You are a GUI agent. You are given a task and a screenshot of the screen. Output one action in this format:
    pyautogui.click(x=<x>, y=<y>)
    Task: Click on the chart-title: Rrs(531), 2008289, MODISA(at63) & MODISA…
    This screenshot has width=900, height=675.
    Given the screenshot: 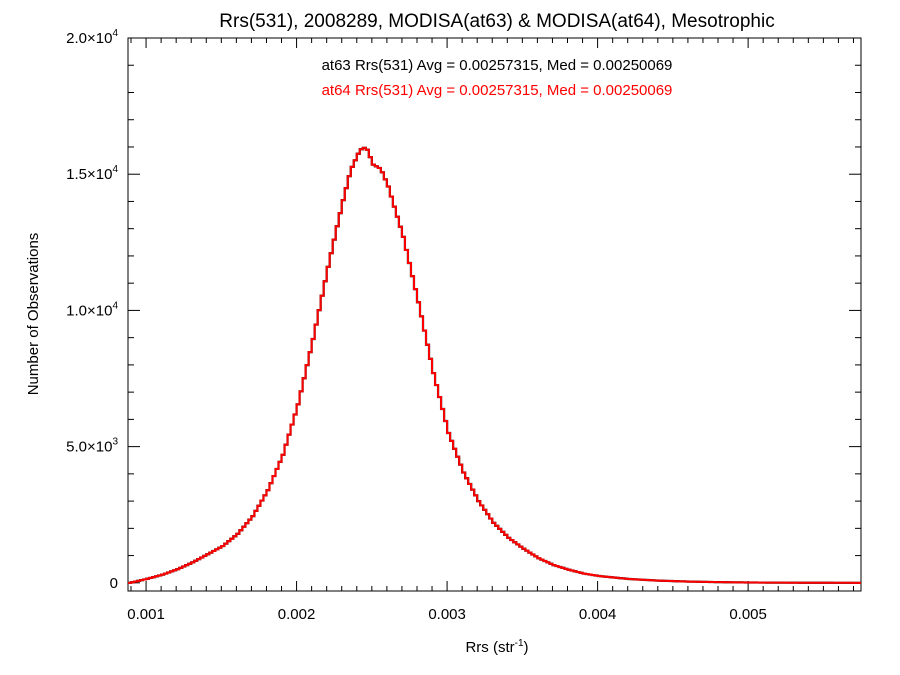 What is the action you would take?
    pyautogui.click(x=496, y=21)
    